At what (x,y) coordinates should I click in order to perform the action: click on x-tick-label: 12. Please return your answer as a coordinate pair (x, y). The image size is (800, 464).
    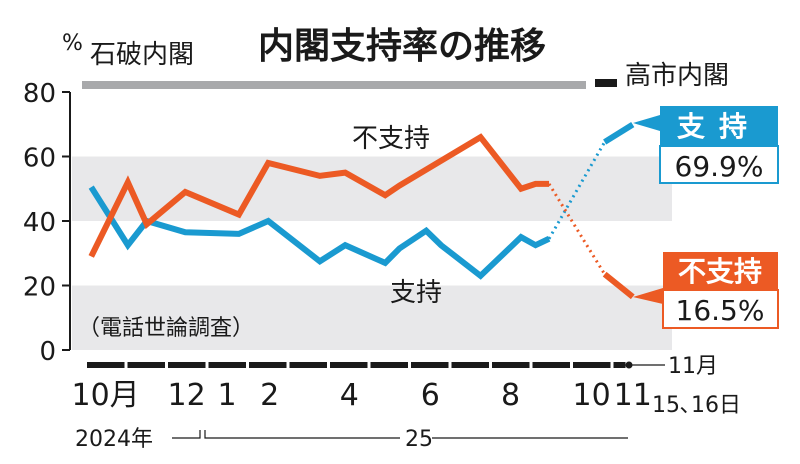
    Looking at the image, I should click on (187, 395).